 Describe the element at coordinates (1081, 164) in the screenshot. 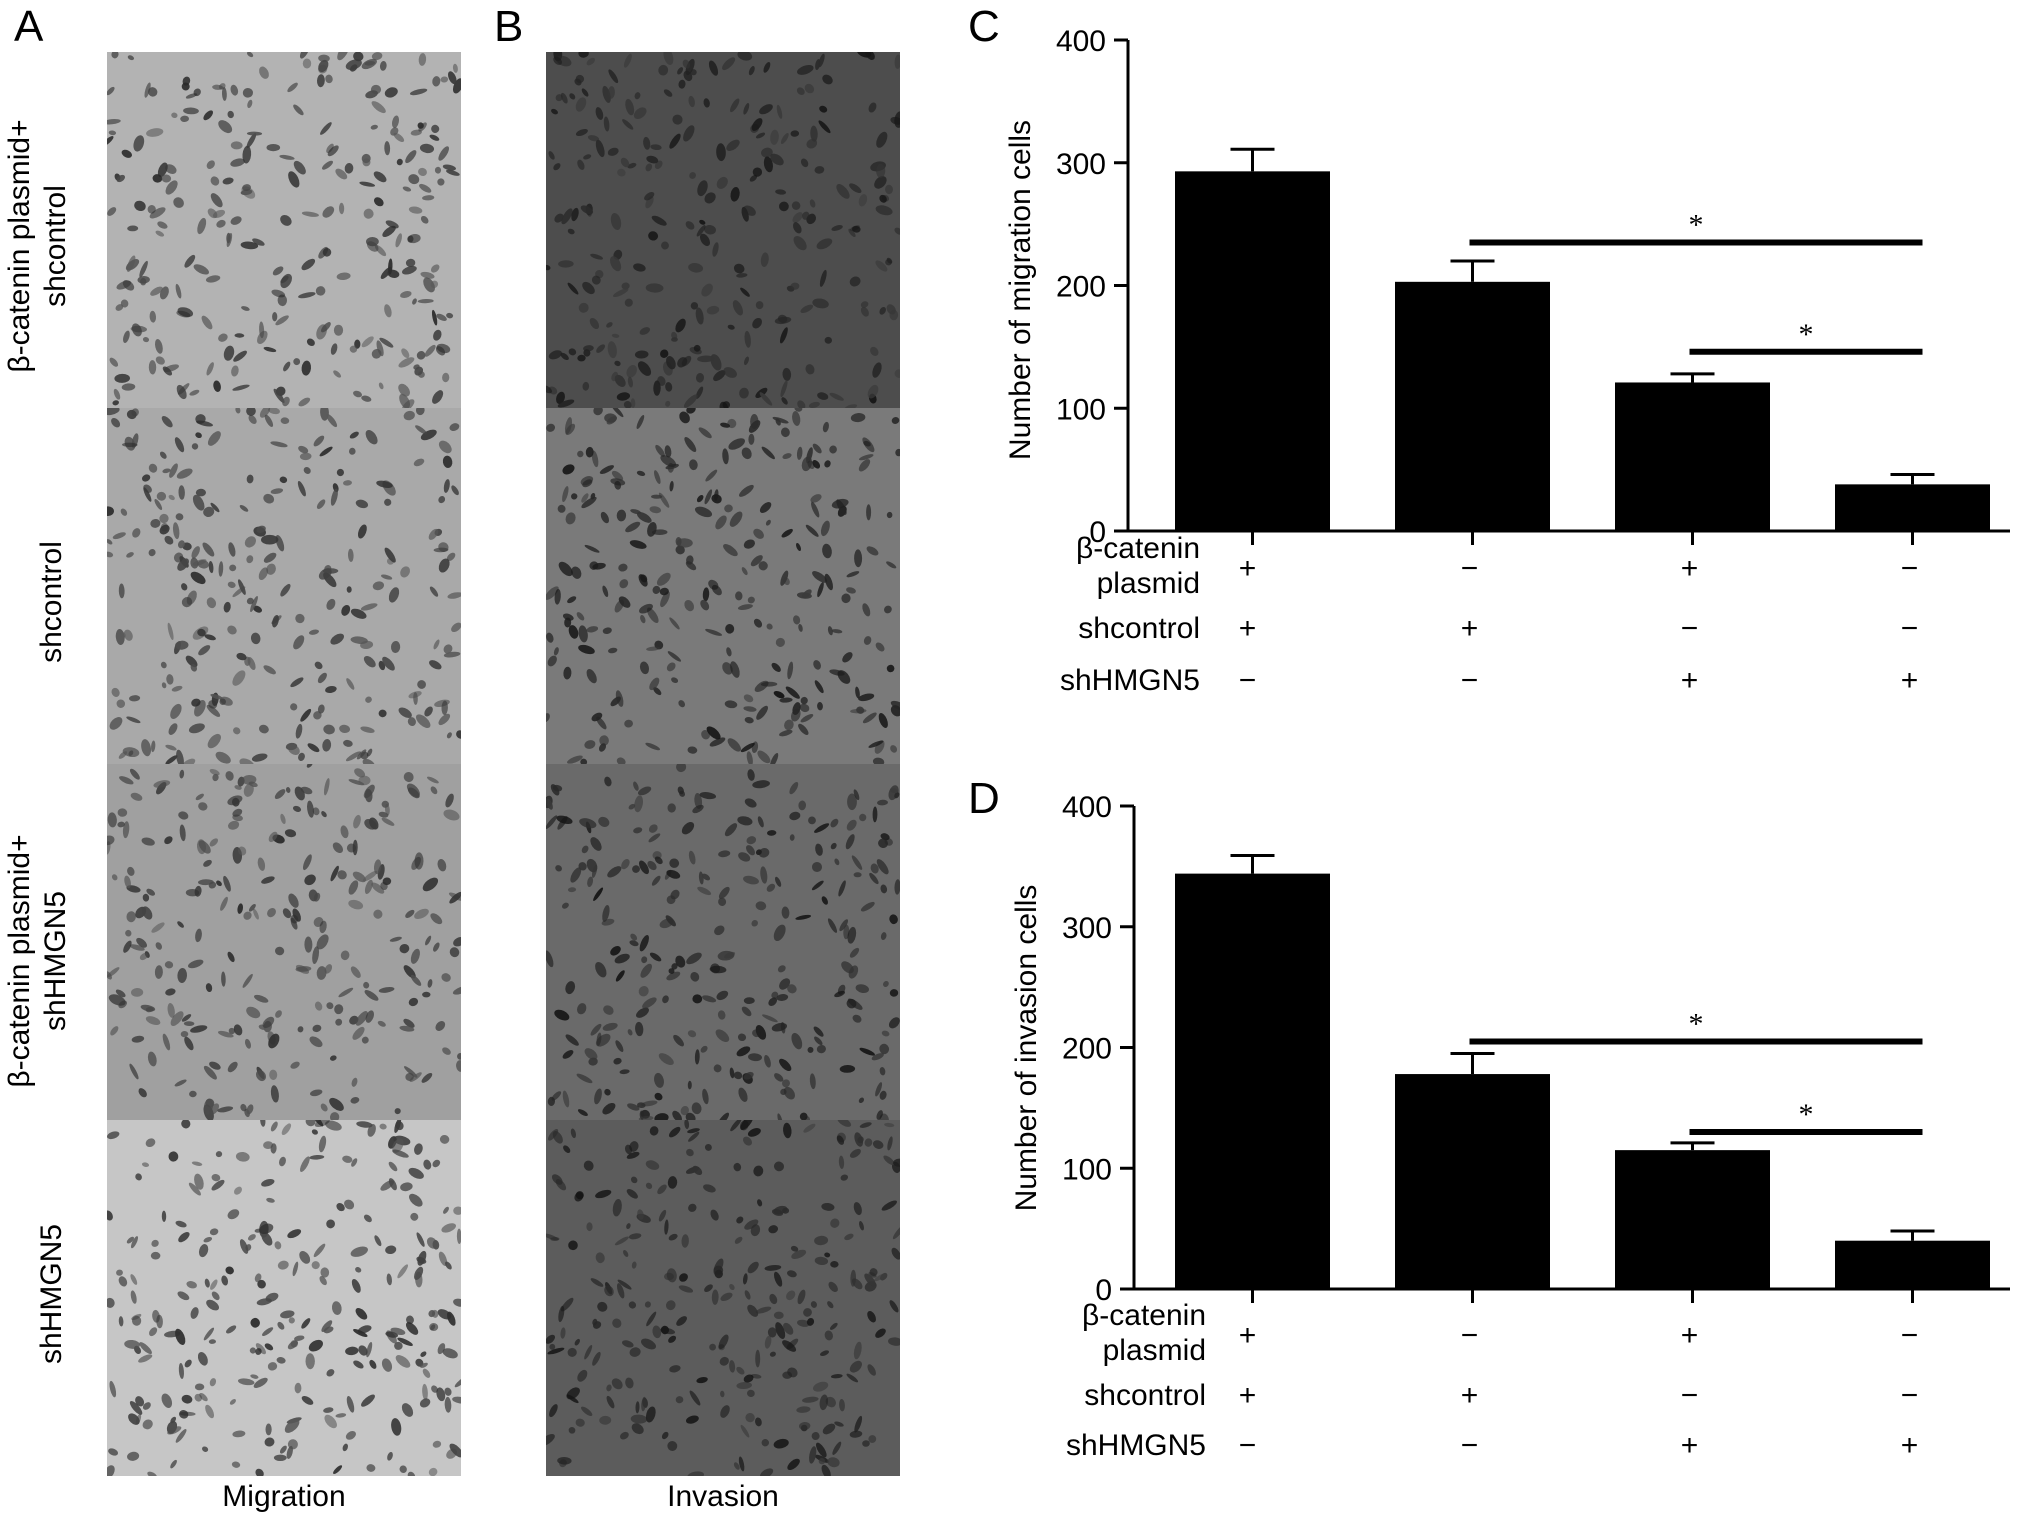

I see `chart-c-ytick-label-3: 300` at that location.